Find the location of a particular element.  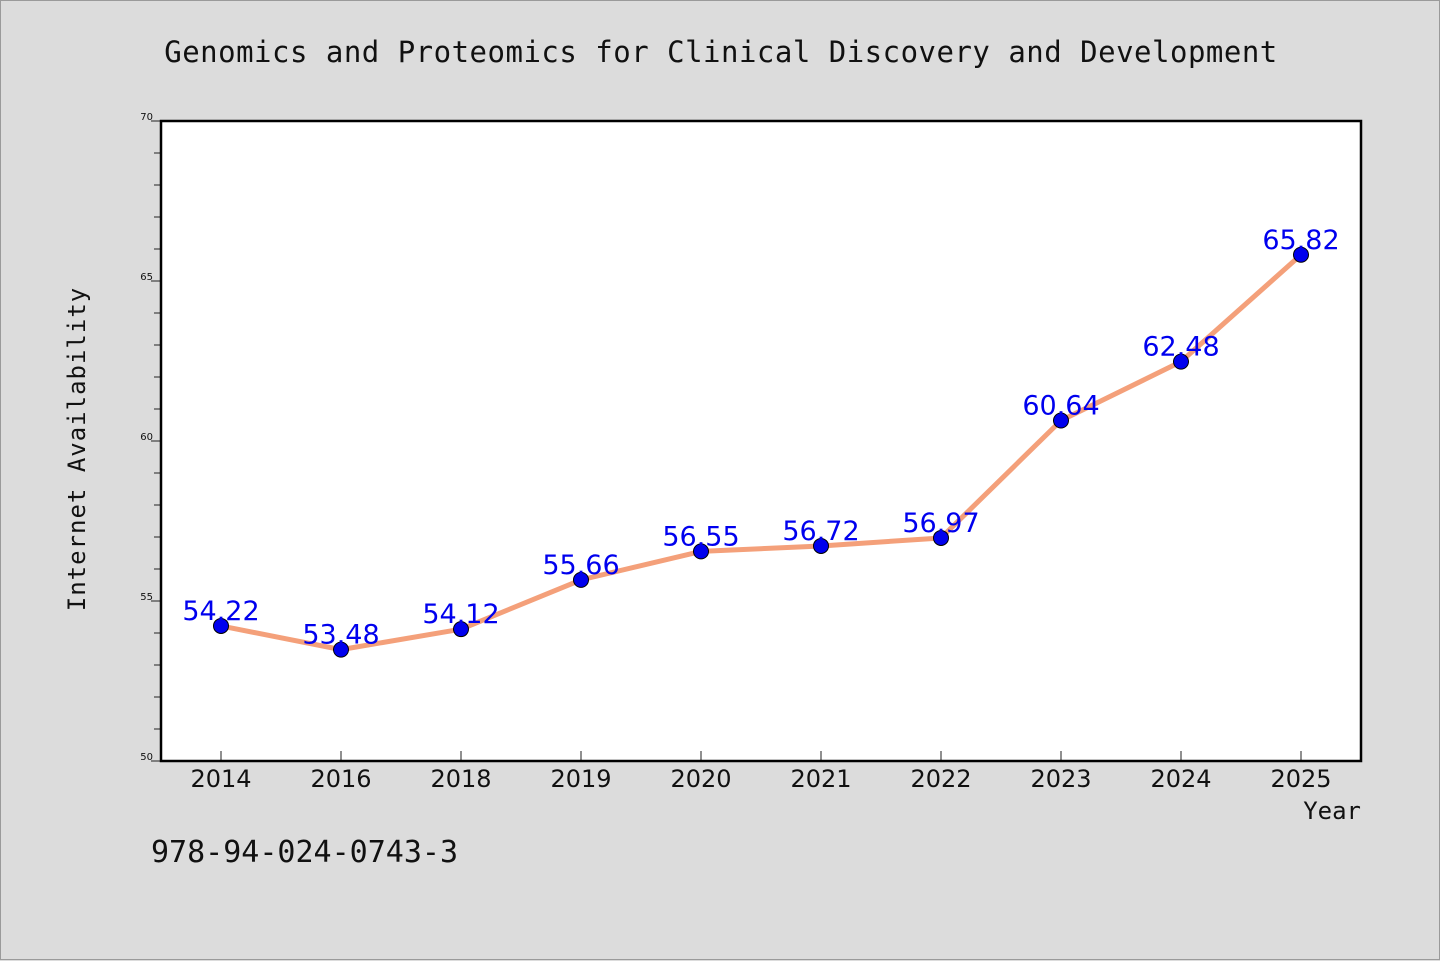

x-tick-label: 2025 is located at coordinates (1300, 779).